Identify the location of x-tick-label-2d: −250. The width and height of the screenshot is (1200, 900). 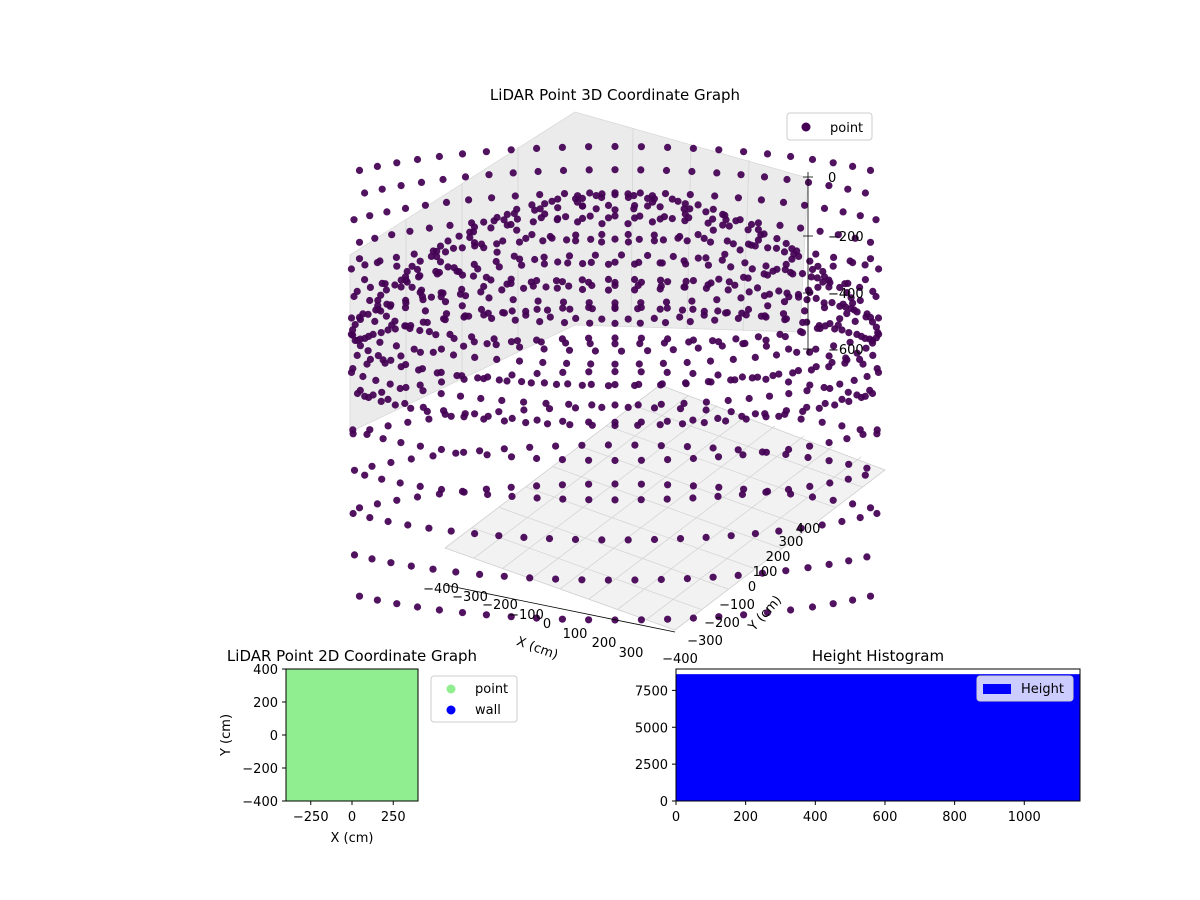
(311, 817).